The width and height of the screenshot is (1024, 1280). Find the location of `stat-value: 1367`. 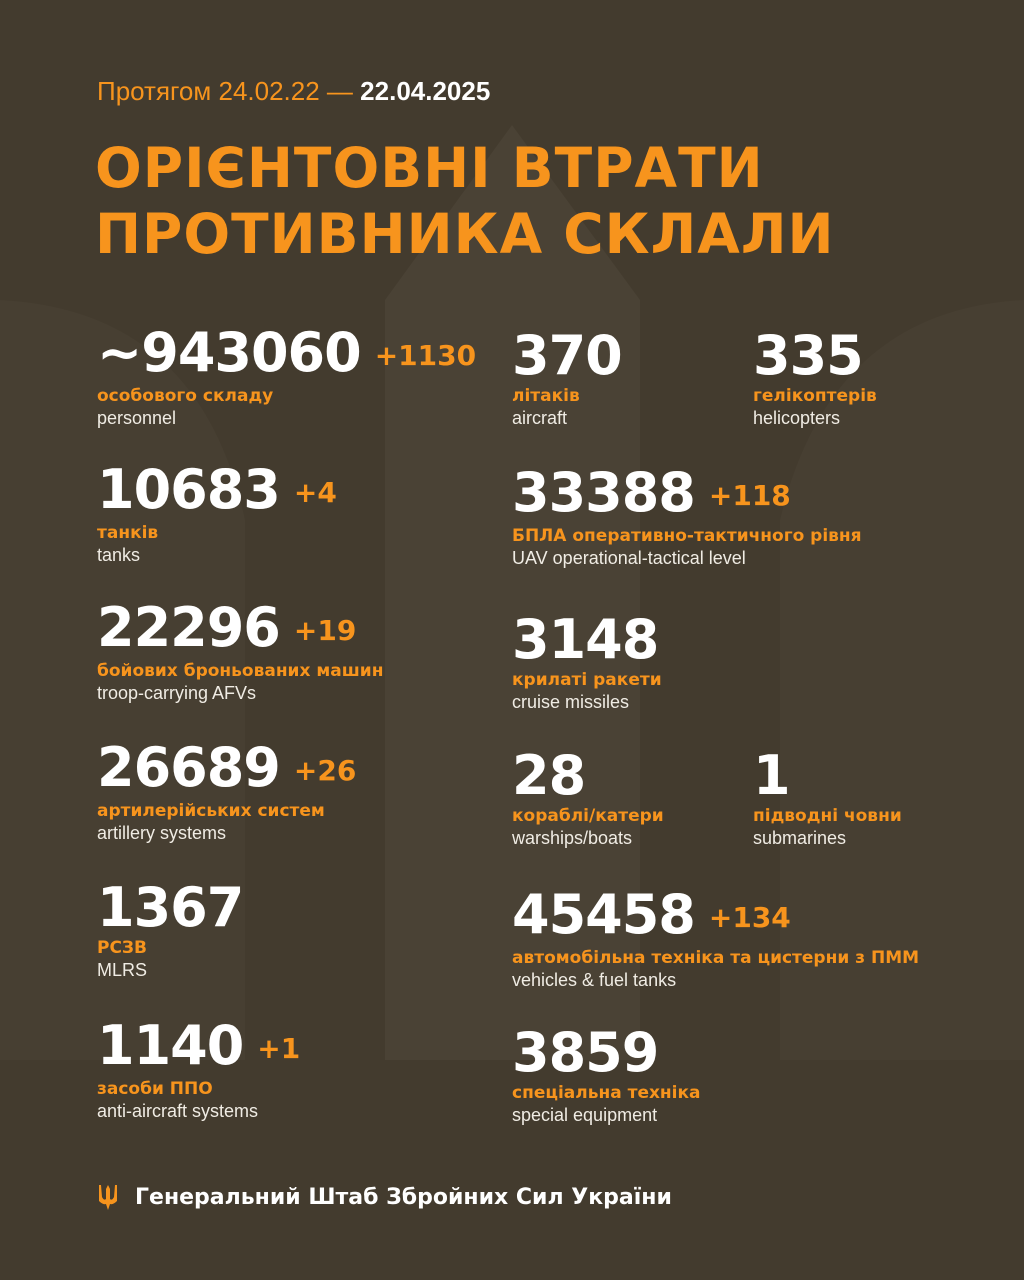

stat-value: 1367 is located at coordinates (170, 908).